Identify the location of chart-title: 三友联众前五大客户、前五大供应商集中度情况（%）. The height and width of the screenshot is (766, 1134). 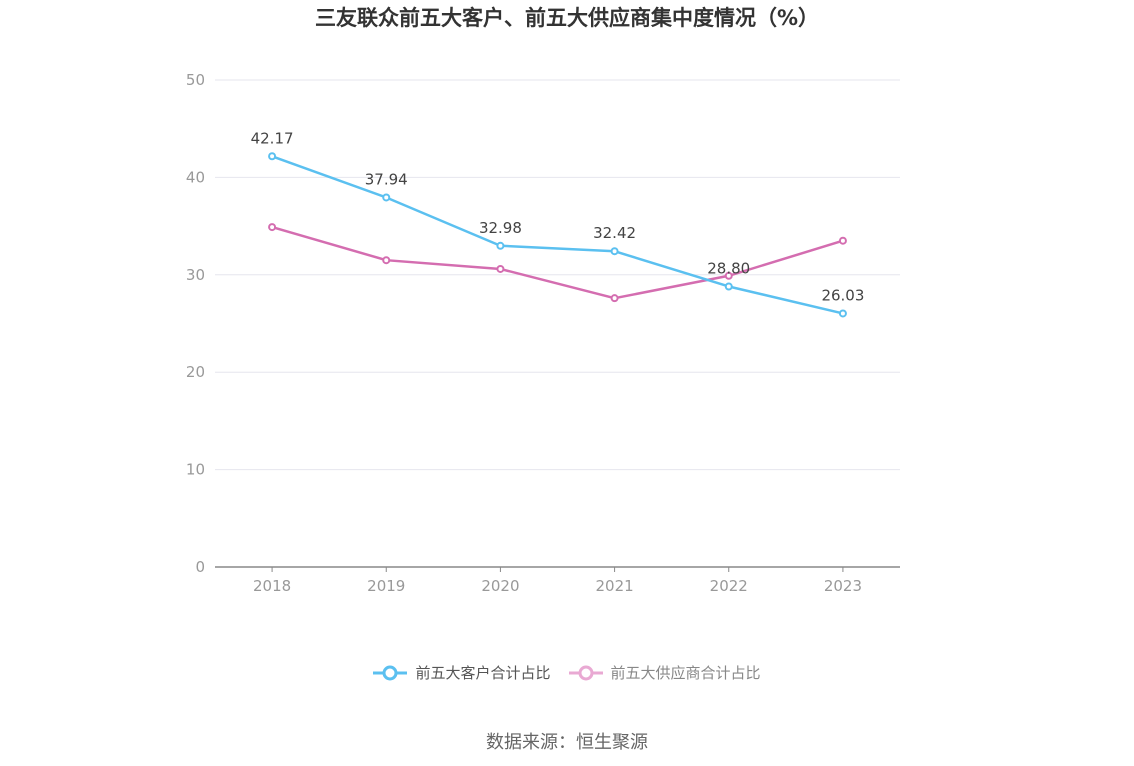
(567, 18).